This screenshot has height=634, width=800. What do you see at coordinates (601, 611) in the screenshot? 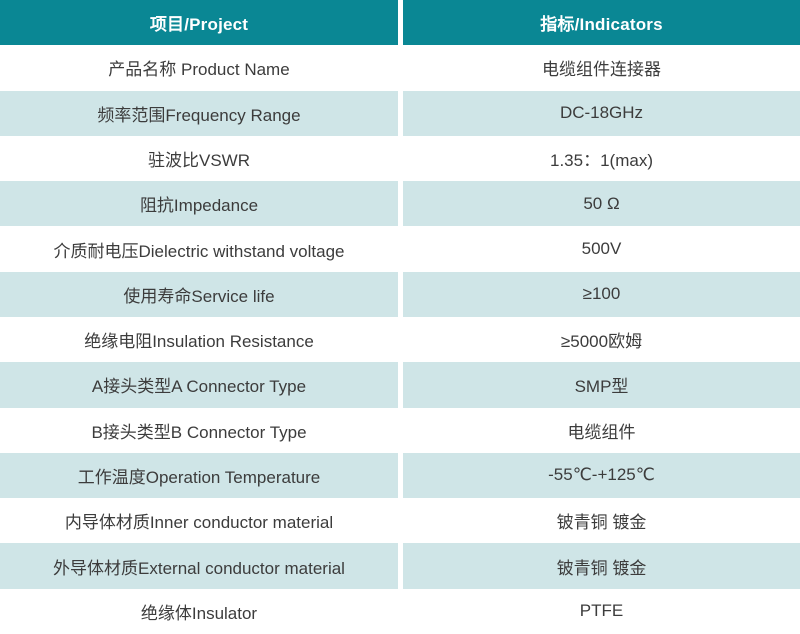
I see `indicator-cell: PTFE` at bounding box center [601, 611].